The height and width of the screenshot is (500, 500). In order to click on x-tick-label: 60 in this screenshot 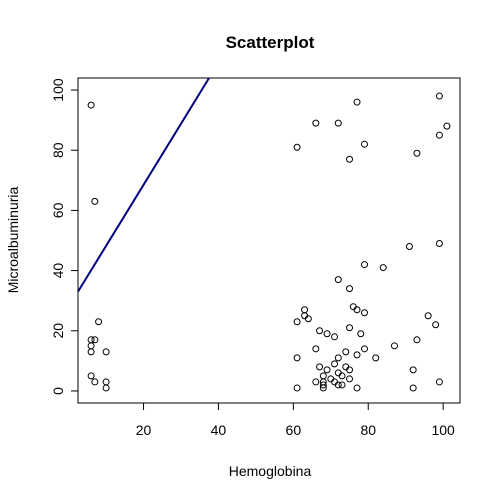, I will do `click(294, 430)`.